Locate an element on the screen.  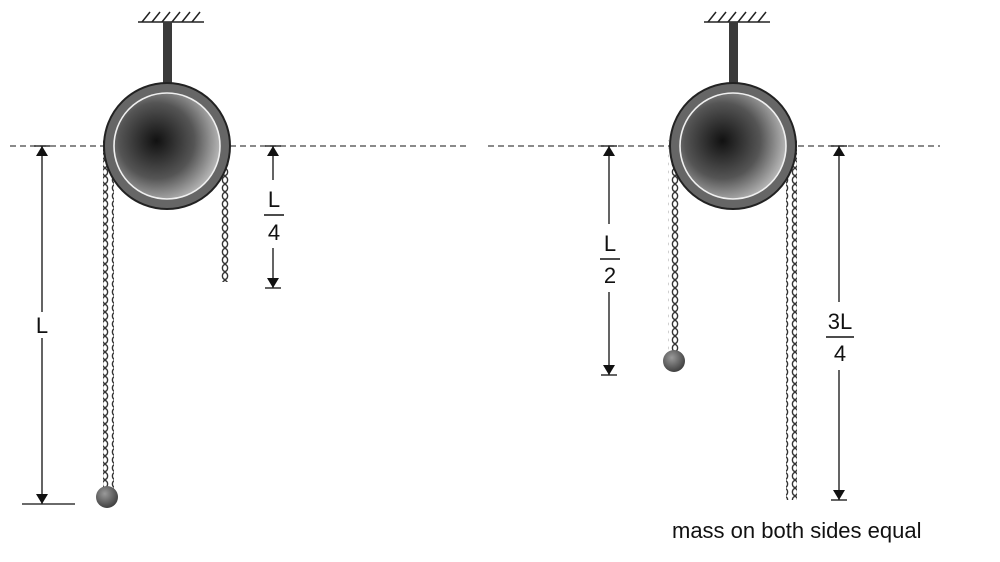
left-support-rod is located at coordinates (167, 55).